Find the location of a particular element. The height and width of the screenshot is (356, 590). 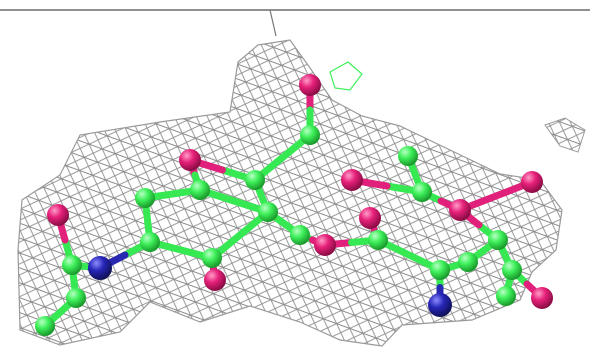

mesh-fragment-green is located at coordinates (346, 76).